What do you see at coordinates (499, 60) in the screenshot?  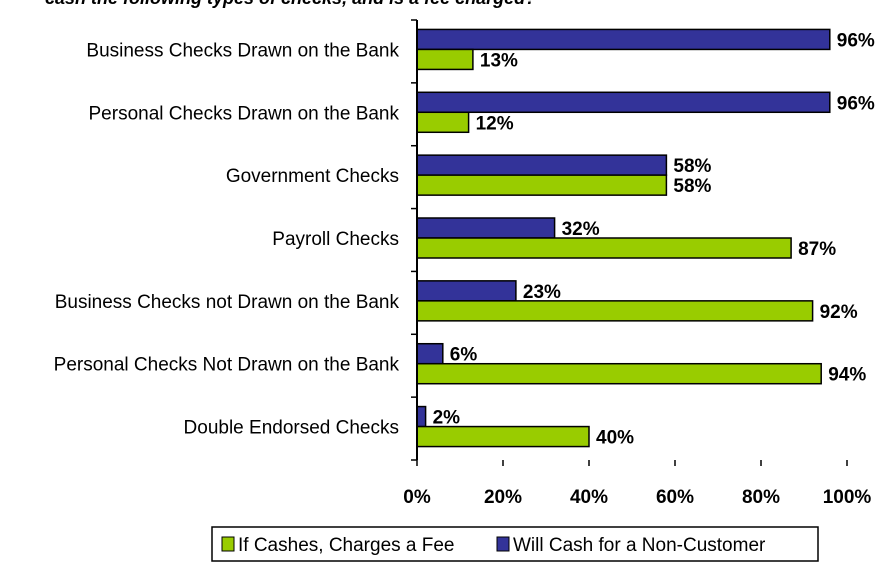 I see `data-label: 13%` at bounding box center [499, 60].